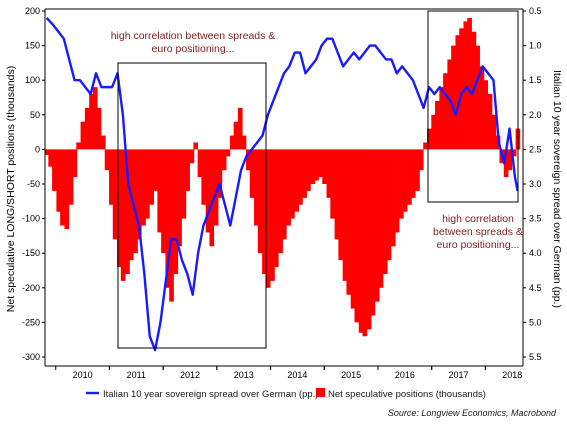 This screenshot has width=567, height=426. What do you see at coordinates (535, 149) in the screenshot?
I see `right-tick-label: 2.5` at bounding box center [535, 149].